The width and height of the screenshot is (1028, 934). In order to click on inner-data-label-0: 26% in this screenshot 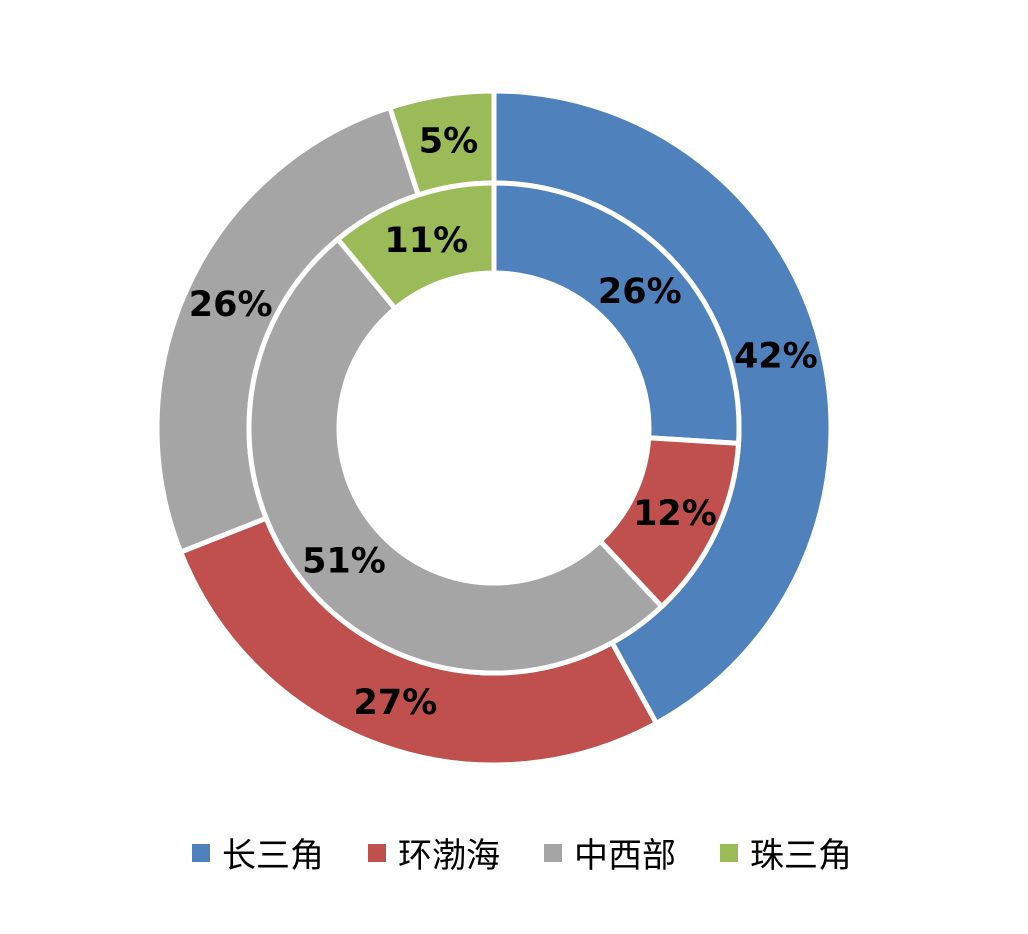, I will do `click(640, 292)`.